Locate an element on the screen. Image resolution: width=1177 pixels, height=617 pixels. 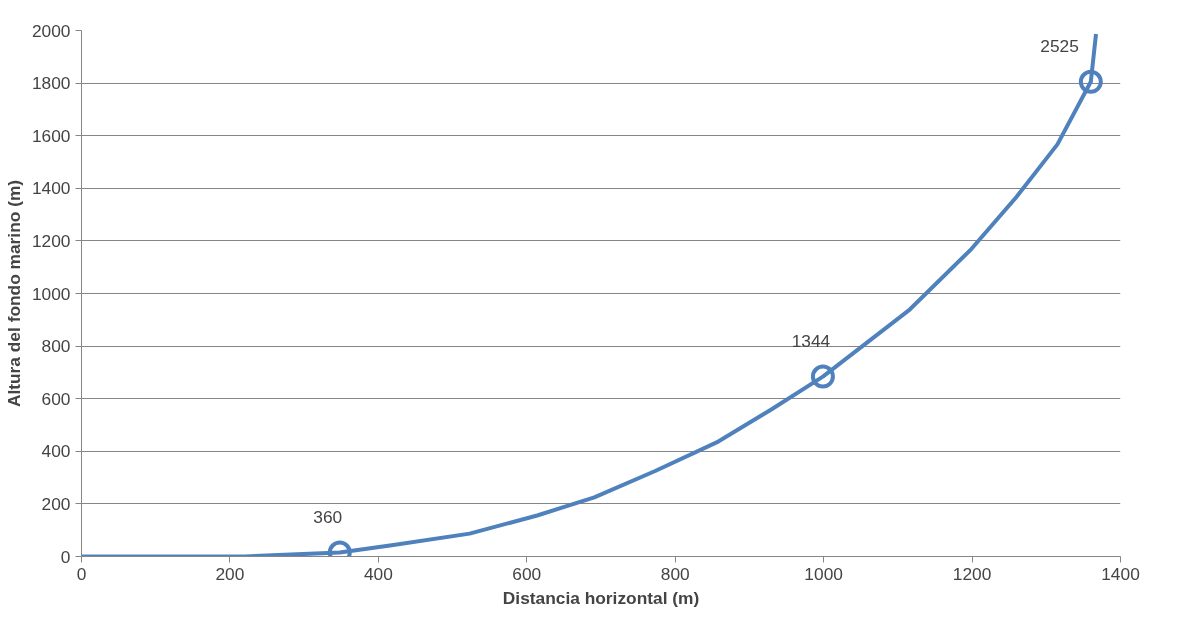
y-tick-label: 400 is located at coordinates (56, 451).